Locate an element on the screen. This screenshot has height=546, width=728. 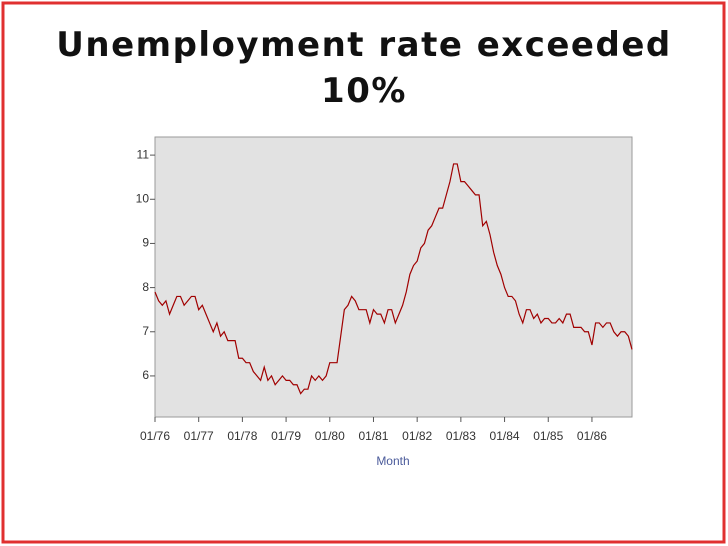
y-tick-label: 8 is located at coordinates (145, 287).